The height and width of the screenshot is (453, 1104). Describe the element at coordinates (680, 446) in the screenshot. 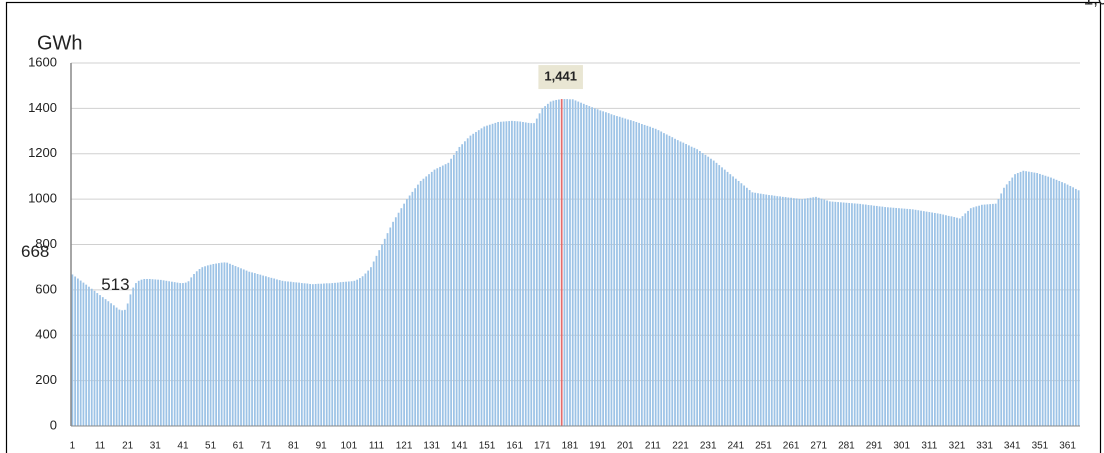

I see `x-tick-label: 221` at that location.